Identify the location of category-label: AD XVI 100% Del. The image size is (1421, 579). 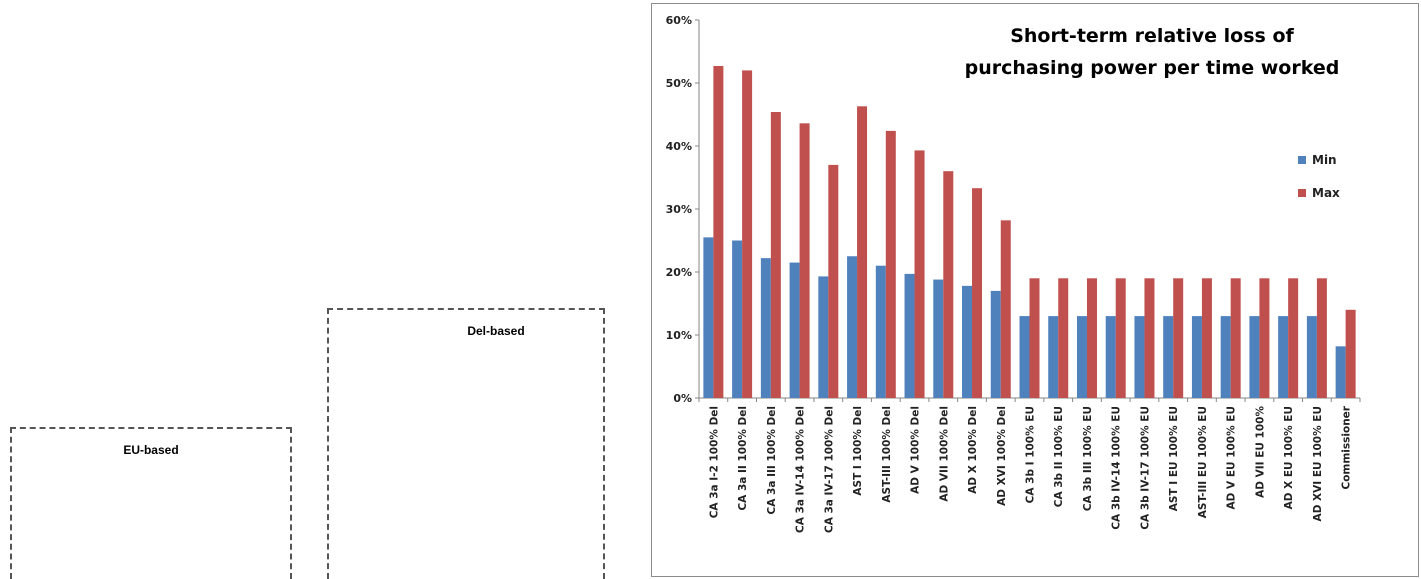
(1002, 456).